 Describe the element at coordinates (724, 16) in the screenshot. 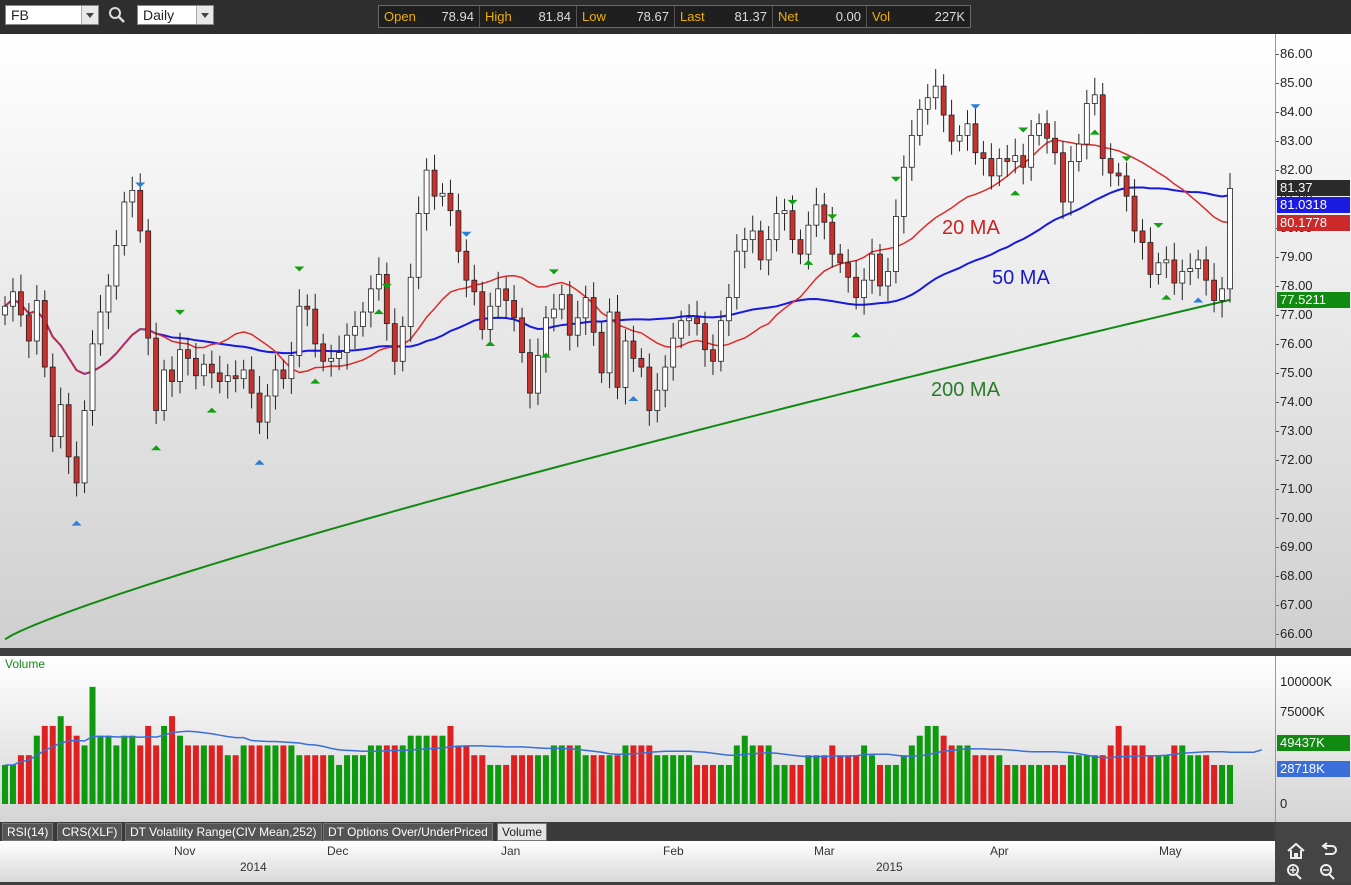

I see `quote-last: Last 81.37` at that location.